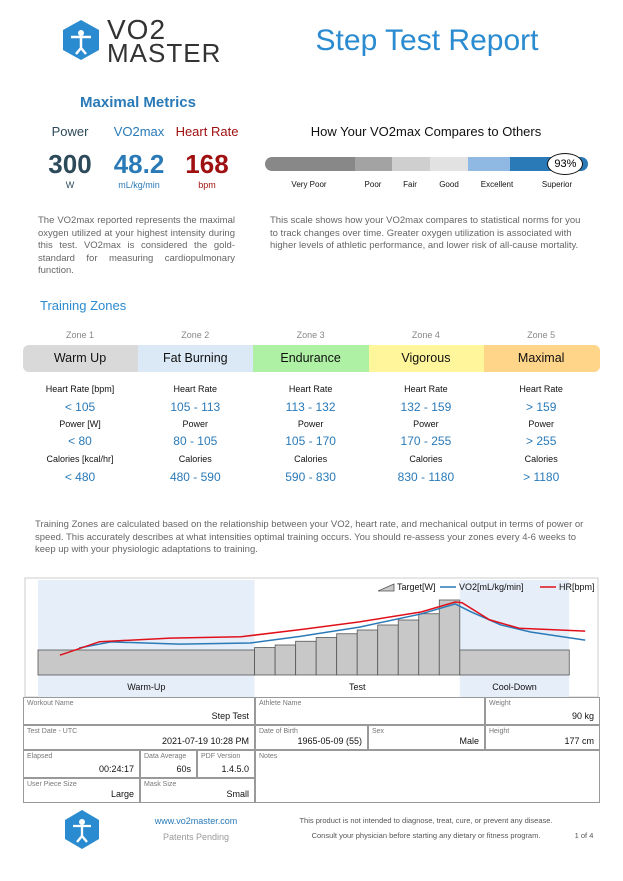 The height and width of the screenshot is (881, 623). I want to click on info-value: Male, so click(469, 741).